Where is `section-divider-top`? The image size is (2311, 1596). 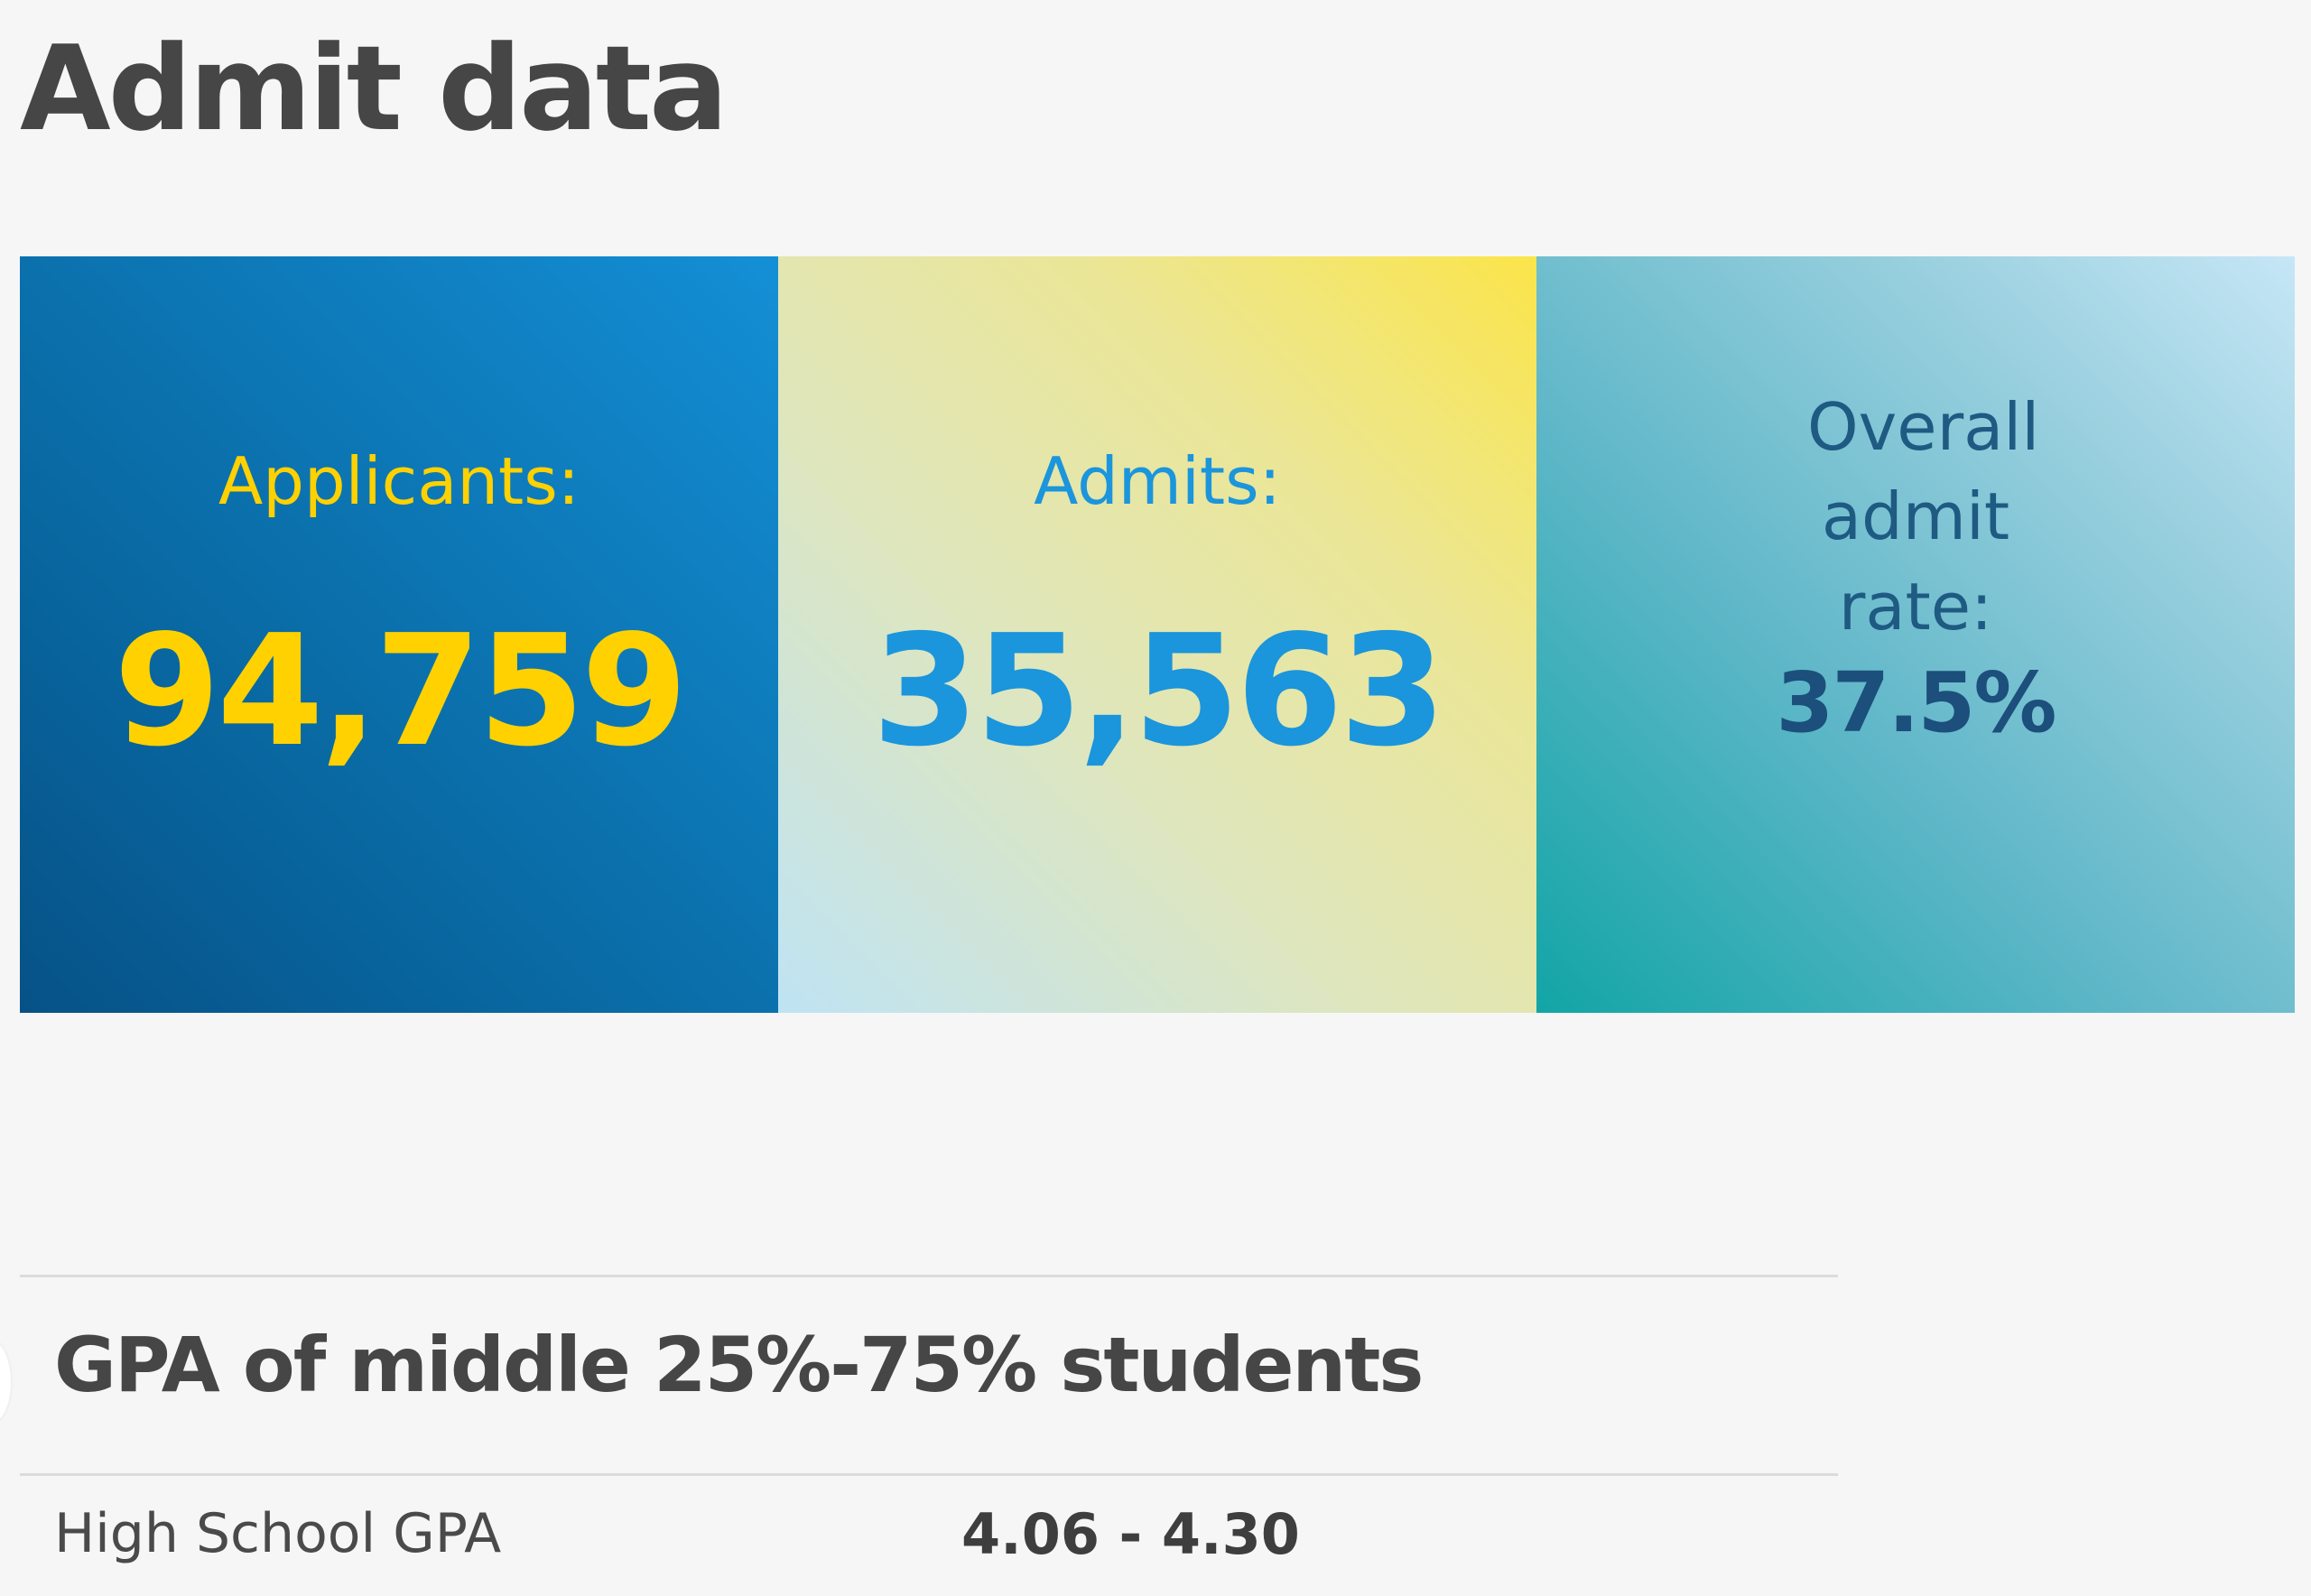
section-divider-top is located at coordinates (929, 1276).